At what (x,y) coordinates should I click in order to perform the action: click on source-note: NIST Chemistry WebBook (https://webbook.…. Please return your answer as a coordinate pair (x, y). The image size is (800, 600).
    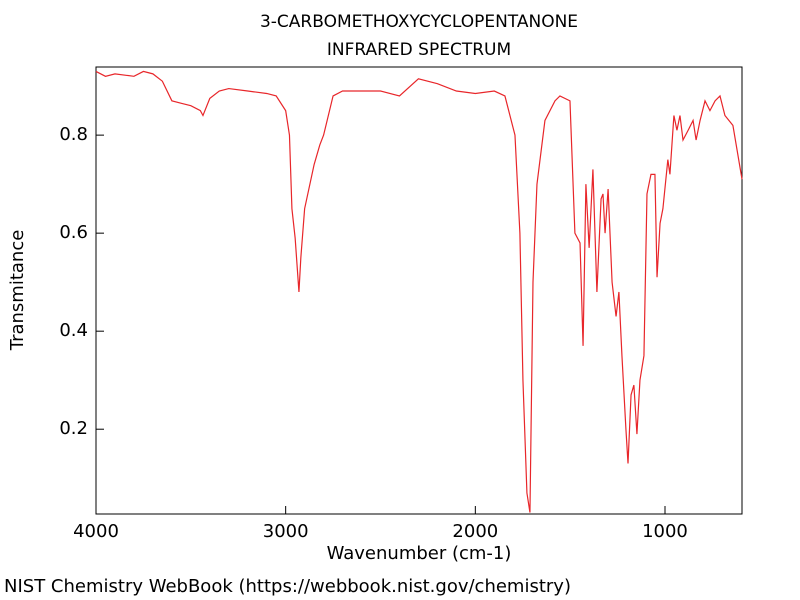
    Looking at the image, I should click on (287, 586).